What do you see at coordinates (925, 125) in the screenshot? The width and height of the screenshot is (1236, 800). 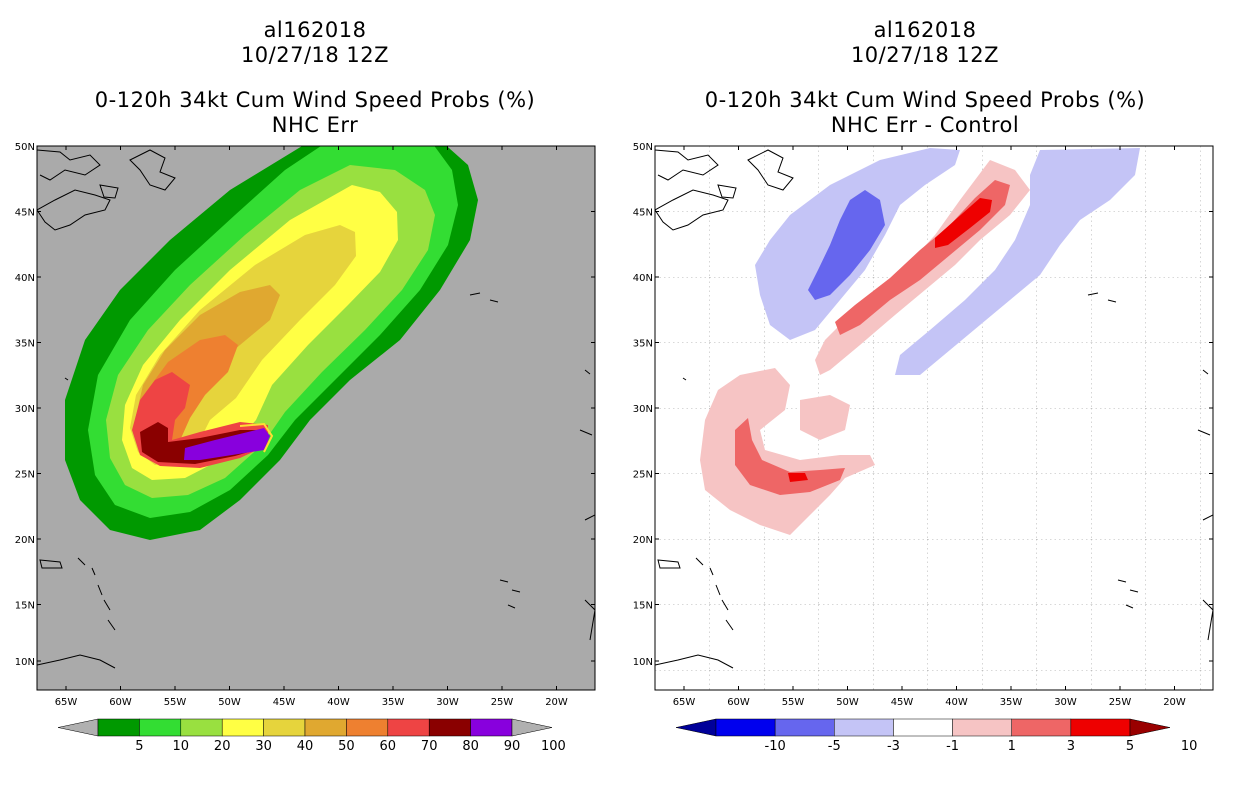 I see `right-subtitle: NHC Err - Control` at bounding box center [925, 125].